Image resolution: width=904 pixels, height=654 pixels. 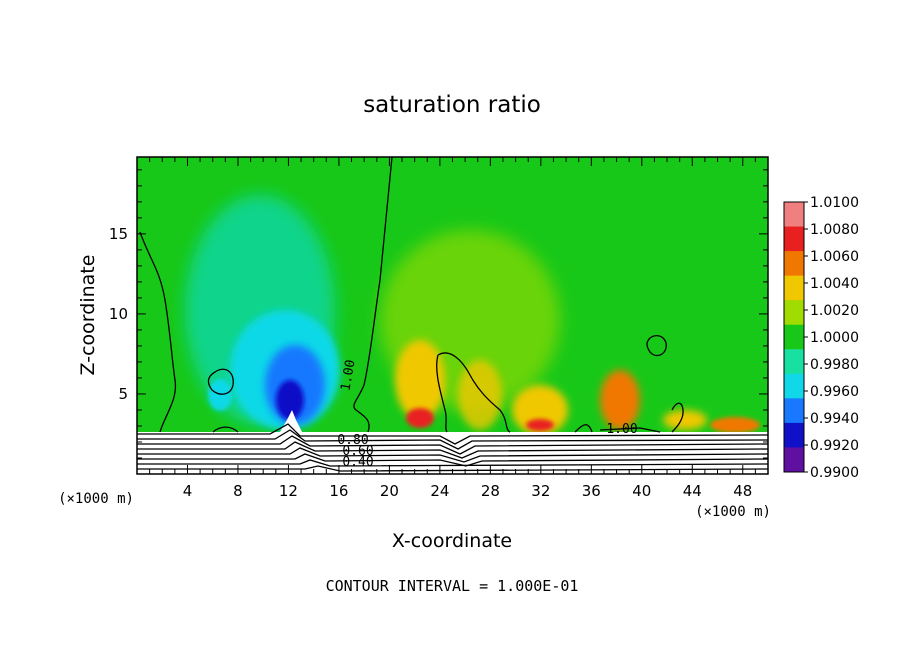 What do you see at coordinates (620, 400) in the screenshot?
I see `field-region-moist-d` at bounding box center [620, 400].